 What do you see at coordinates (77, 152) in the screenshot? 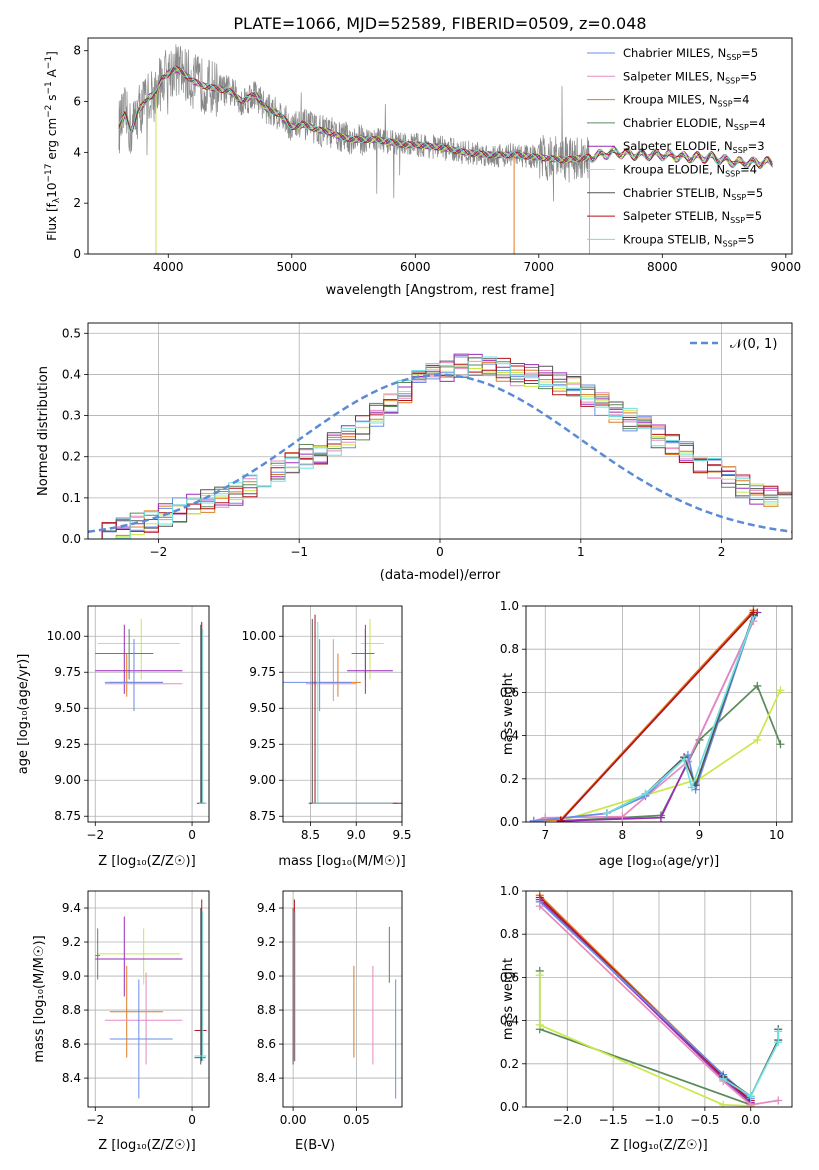
I see `y-tick-label: 4` at bounding box center [77, 152].